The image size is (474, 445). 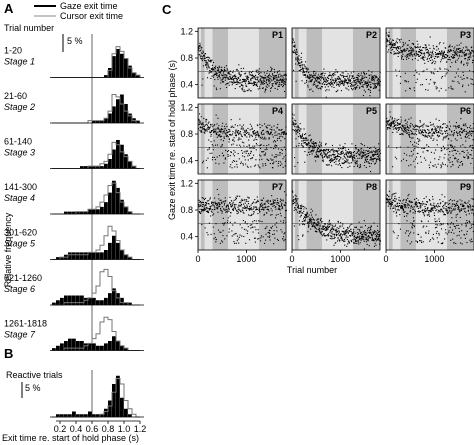 What do you see at coordinates (94, 415) in the screenshot?
I see `panel-b-gaze-bar` at bounding box center [94, 415].